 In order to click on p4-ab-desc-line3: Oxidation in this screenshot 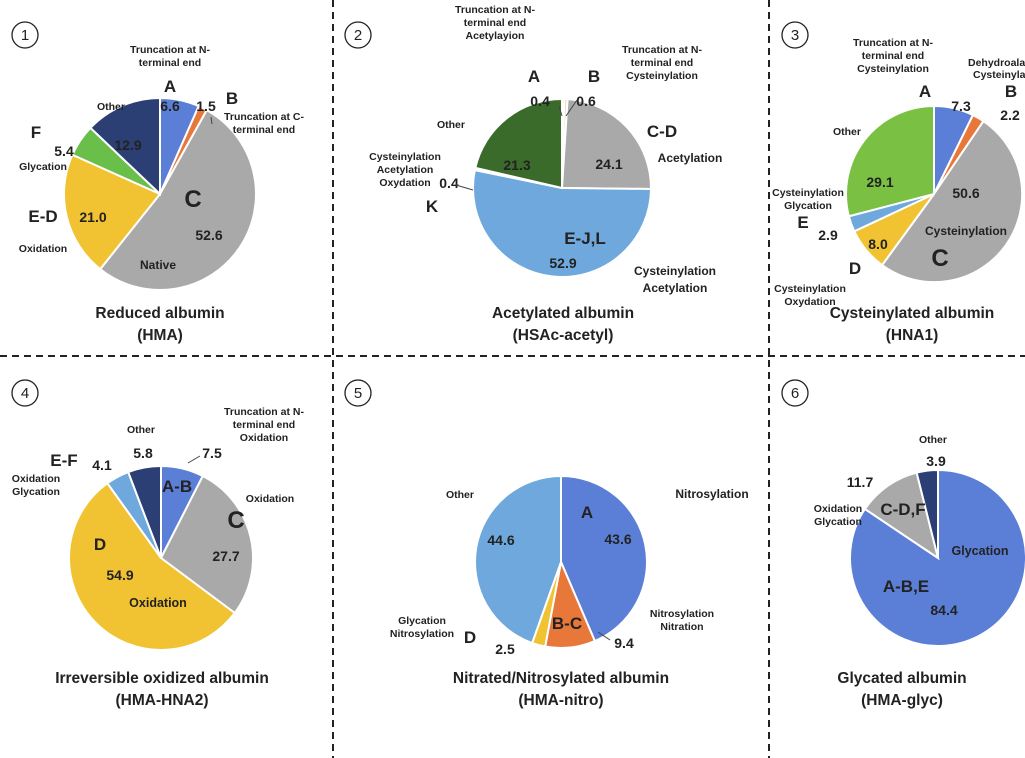, I will do `click(264, 438)`.